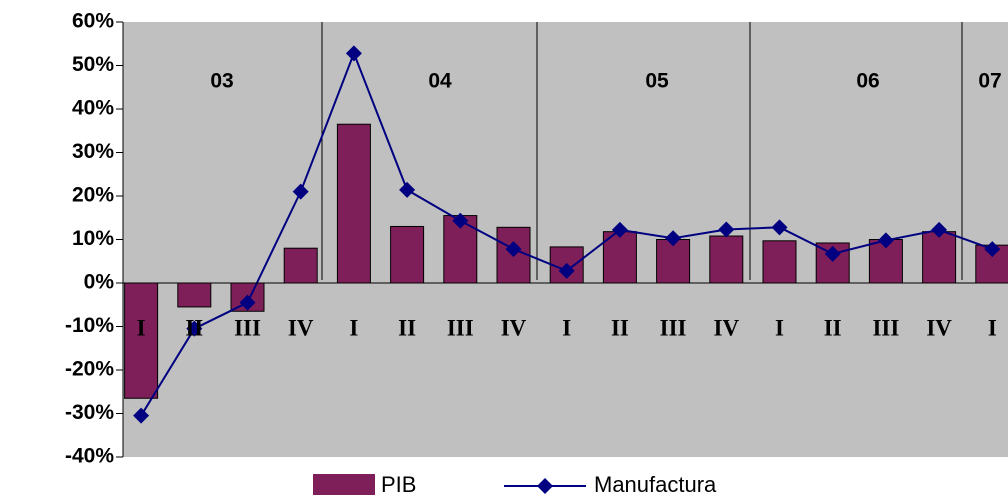 The width and height of the screenshot is (1008, 501). I want to click on legend: PIB Manufactura, so click(515, 484).